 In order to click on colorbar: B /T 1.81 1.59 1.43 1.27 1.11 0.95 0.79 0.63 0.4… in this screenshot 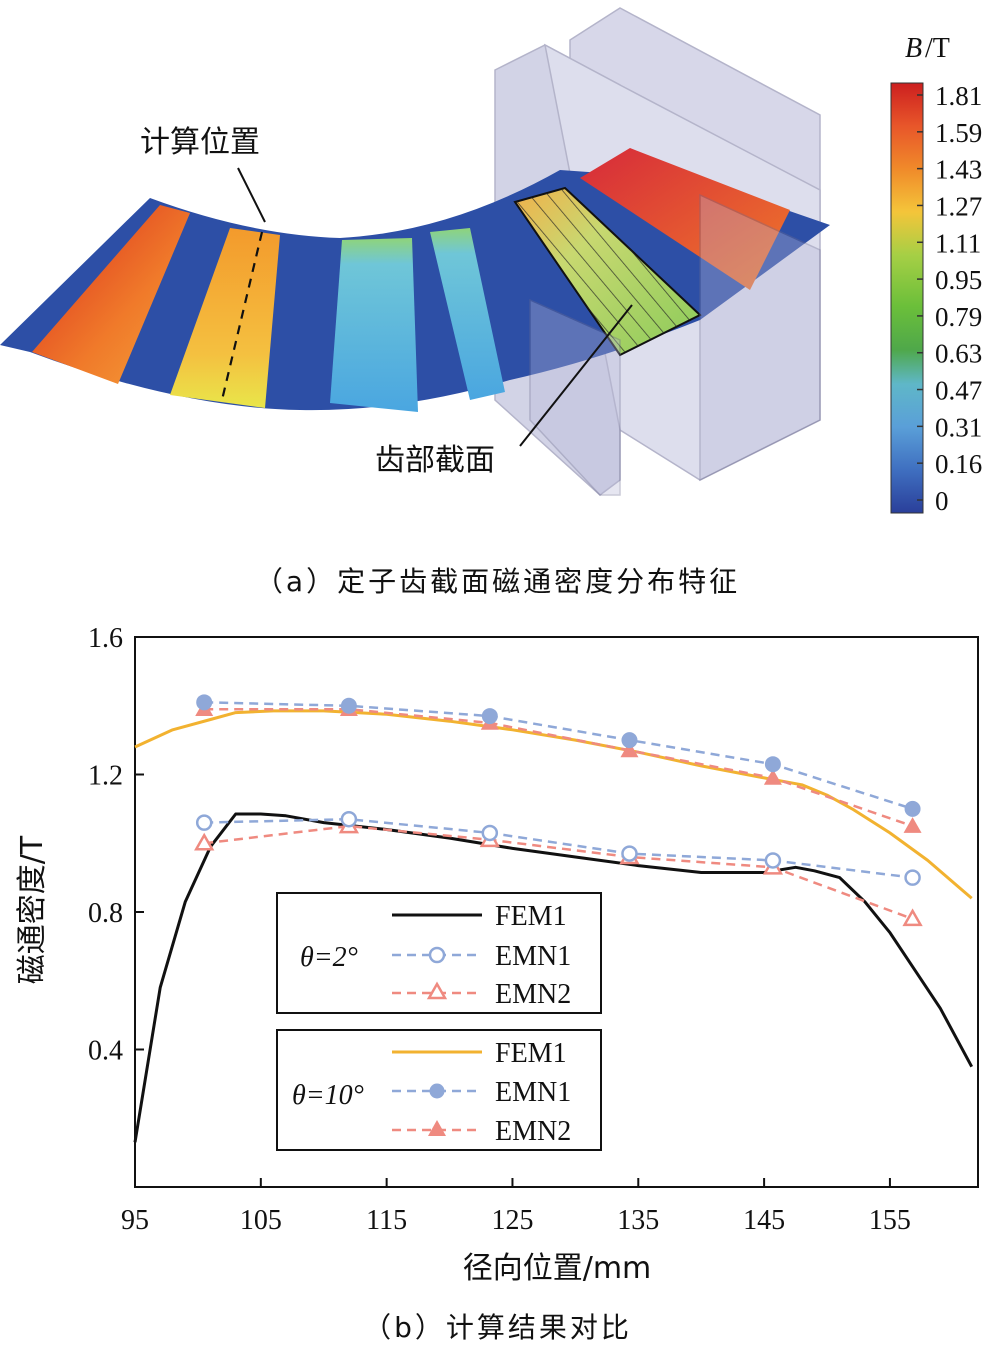, I will do `click(936, 274)`.